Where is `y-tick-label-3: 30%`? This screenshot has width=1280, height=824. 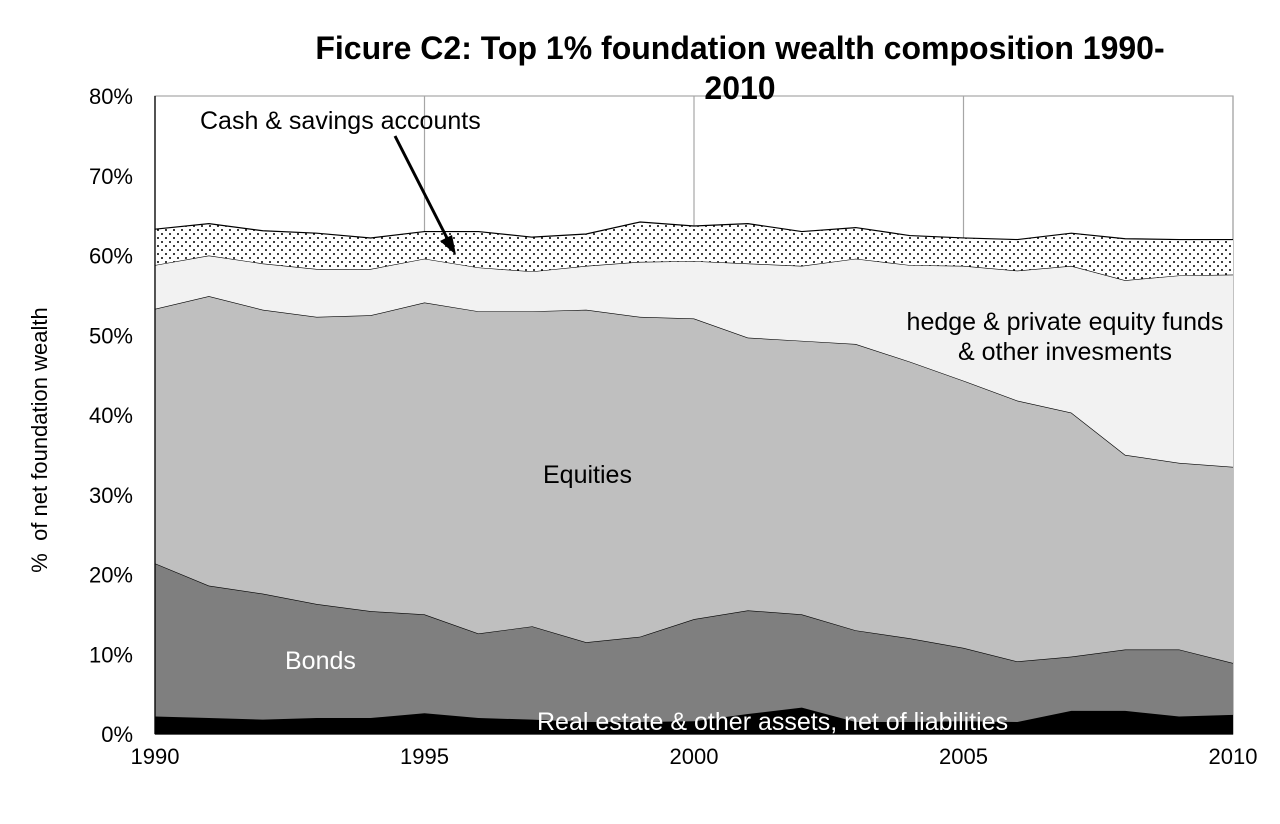
y-tick-label-3: 30% is located at coordinates (111, 495).